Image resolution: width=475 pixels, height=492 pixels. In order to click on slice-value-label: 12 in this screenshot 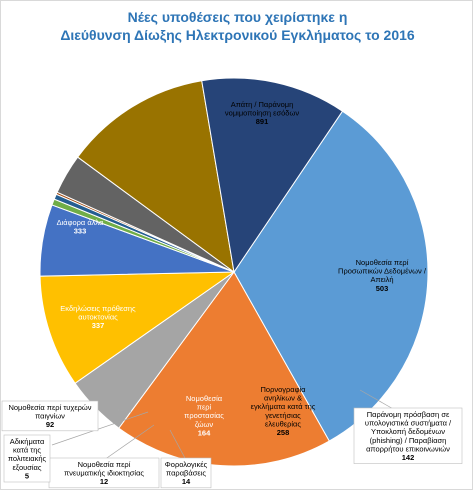, I will do `click(104, 481)`.